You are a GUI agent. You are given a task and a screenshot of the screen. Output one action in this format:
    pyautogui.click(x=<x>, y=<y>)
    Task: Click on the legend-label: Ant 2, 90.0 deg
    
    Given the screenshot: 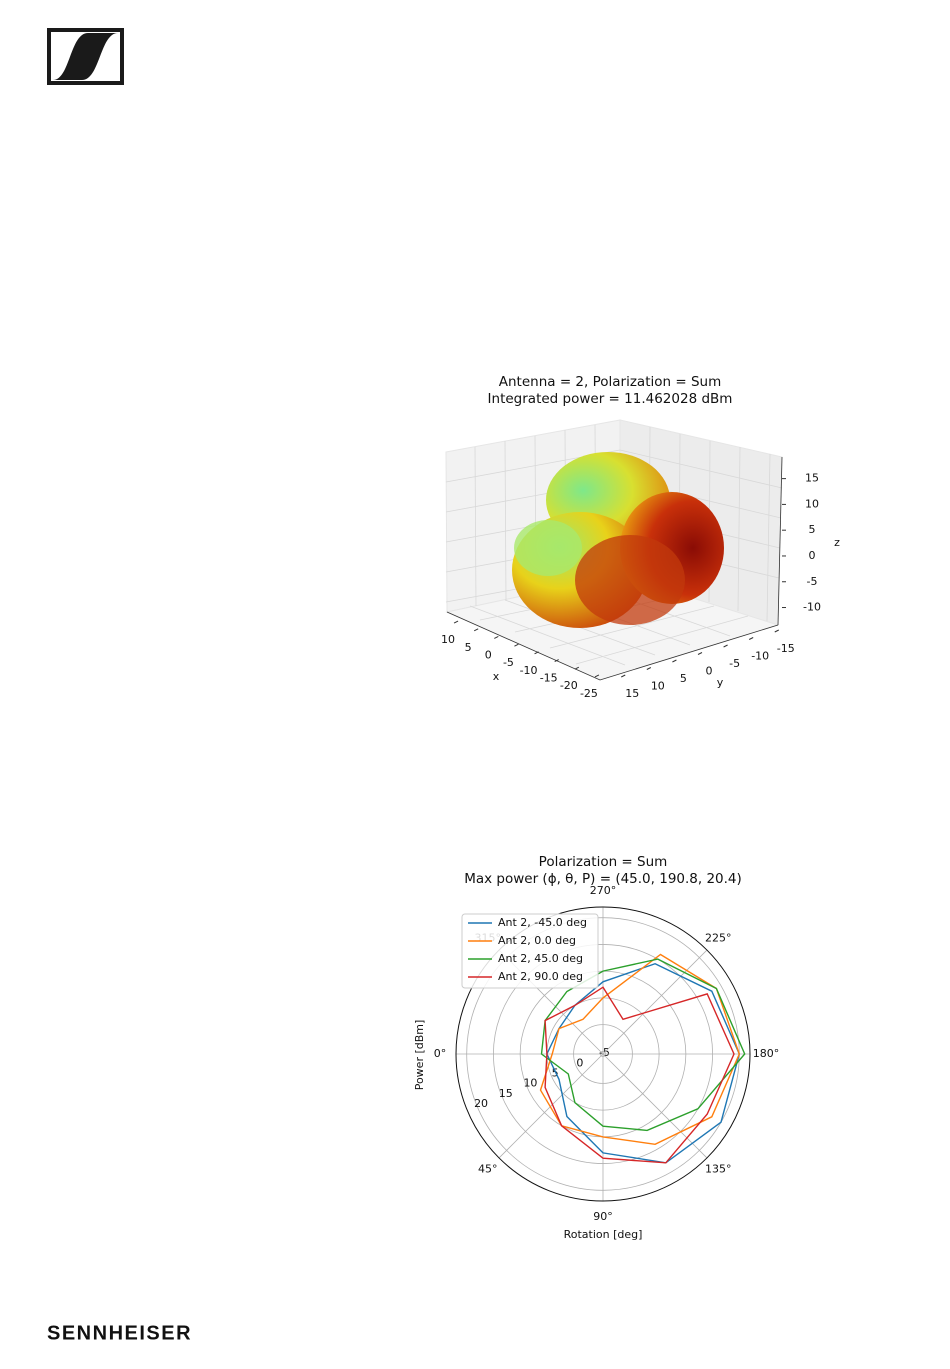 What is the action you would take?
    pyautogui.click(x=540, y=976)
    